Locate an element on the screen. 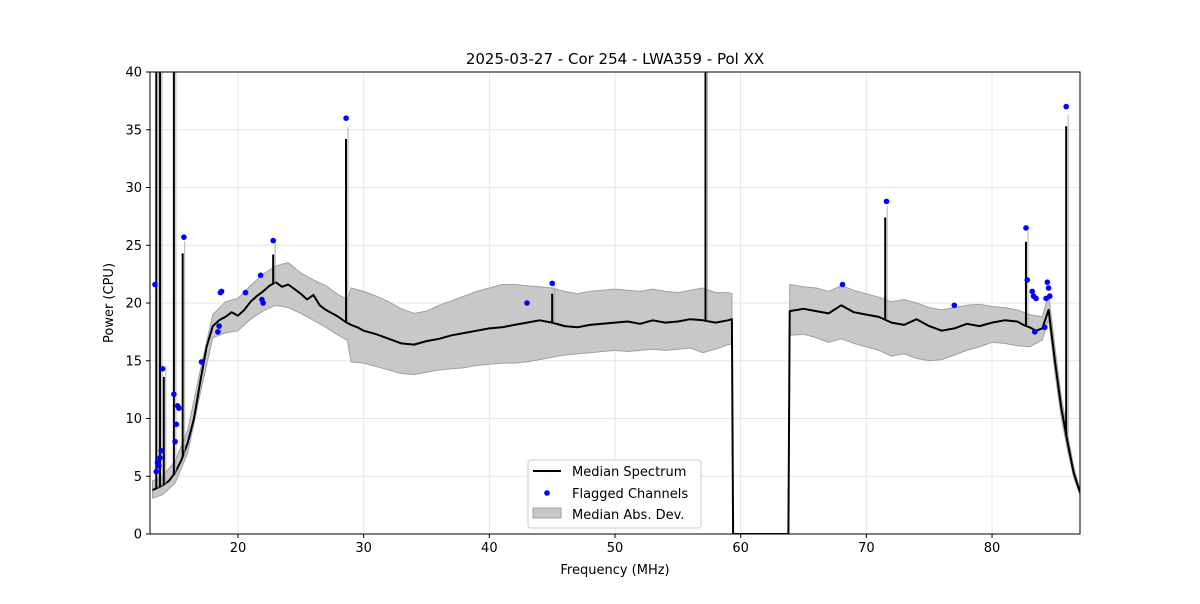  y-axis-label: Power (CPU) is located at coordinates (109, 303).